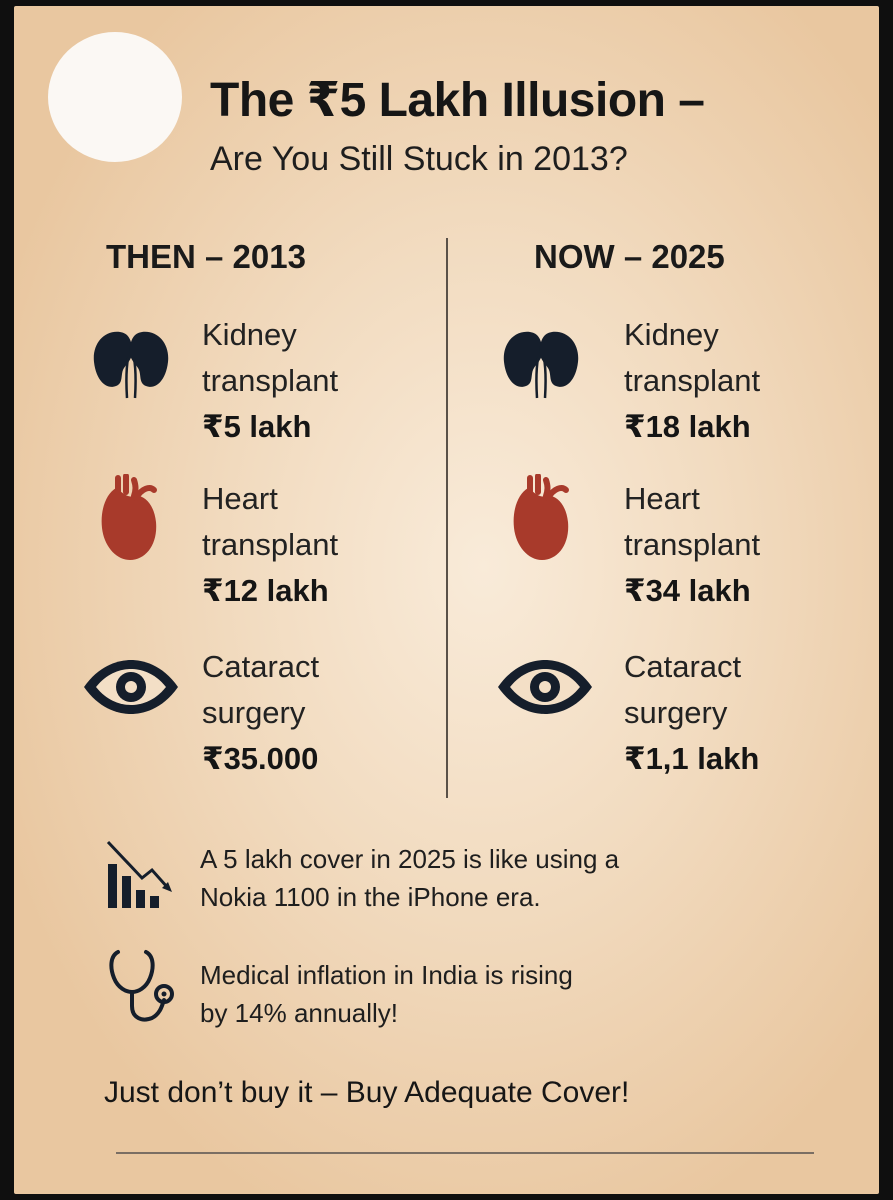 The height and width of the screenshot is (1200, 893). What do you see at coordinates (370, 897) in the screenshot?
I see `note-line: Nokia 1100 in the iPhone era.` at bounding box center [370, 897].